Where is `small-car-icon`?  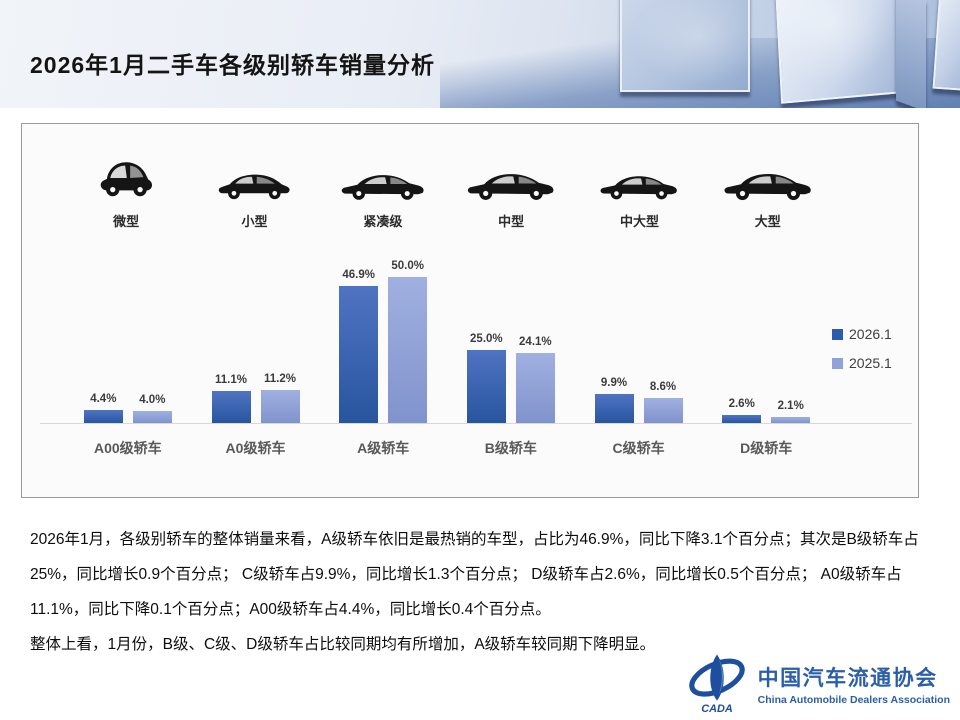
small-car-icon is located at coordinates (255, 187).